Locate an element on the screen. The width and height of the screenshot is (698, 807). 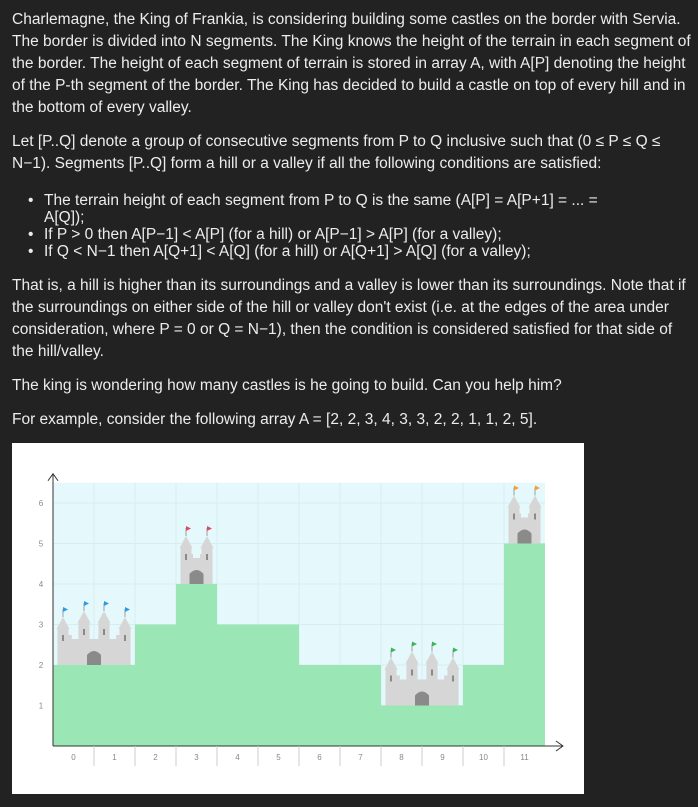
y-tick-label: 5 is located at coordinates (41, 544).